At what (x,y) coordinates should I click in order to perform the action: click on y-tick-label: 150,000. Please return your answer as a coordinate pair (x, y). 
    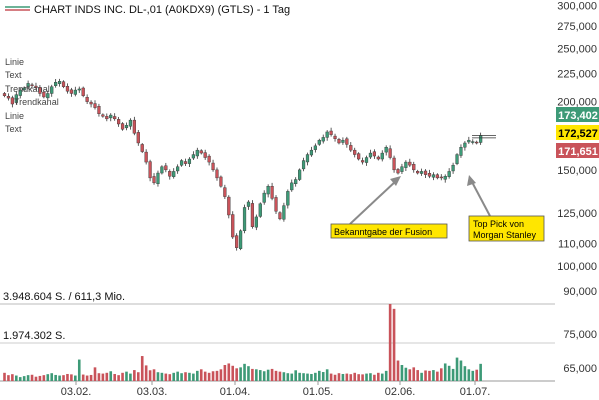
    Looking at the image, I should click on (577, 171).